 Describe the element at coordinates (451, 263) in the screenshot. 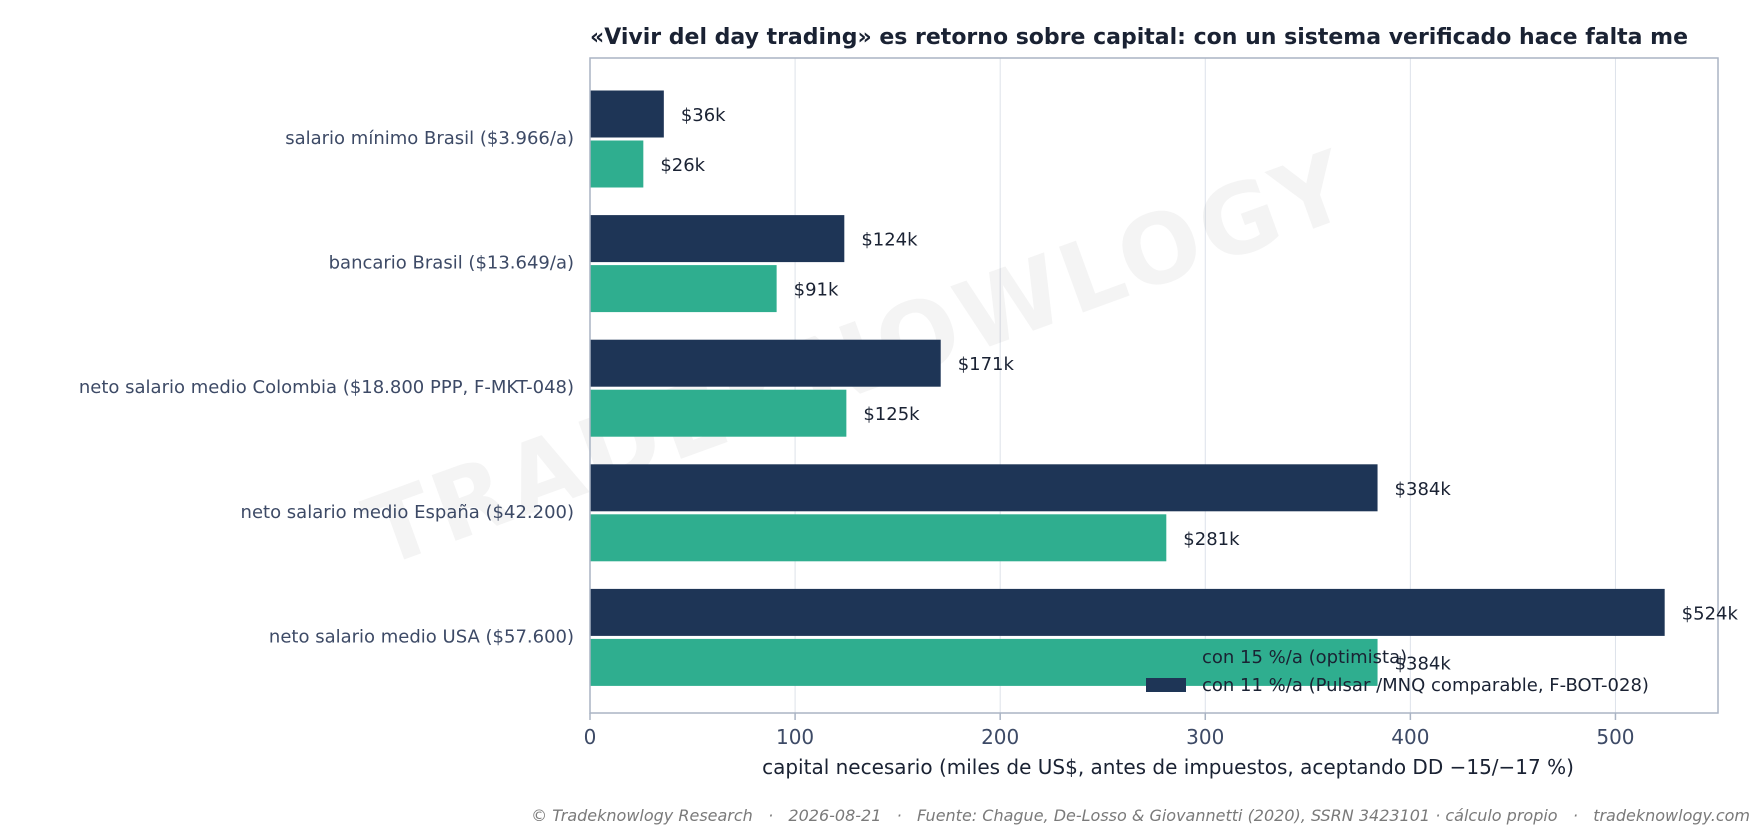

I see `category-label: bancario Brasil ($13.649/a)` at that location.